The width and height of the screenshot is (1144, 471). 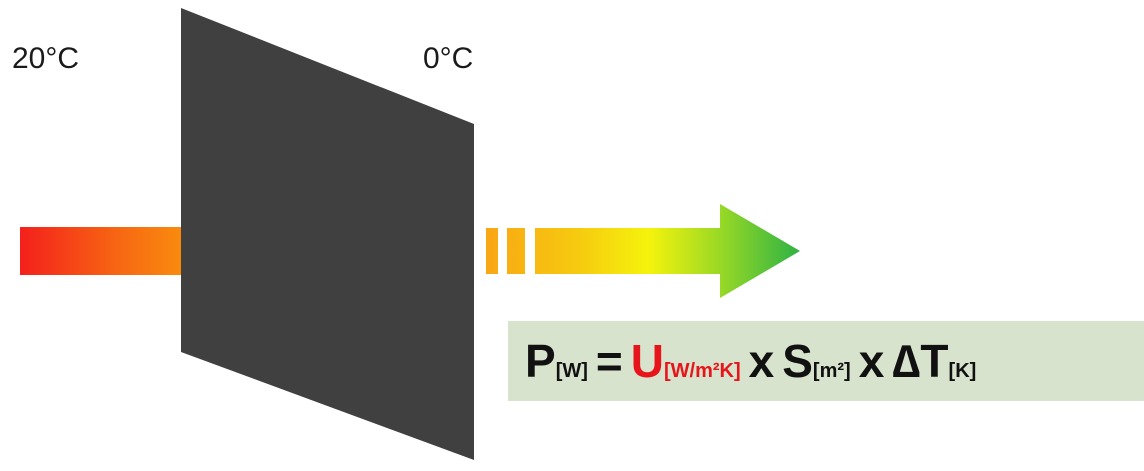 I want to click on formula-delta-t-symbol: ∆T, so click(x=920, y=361).